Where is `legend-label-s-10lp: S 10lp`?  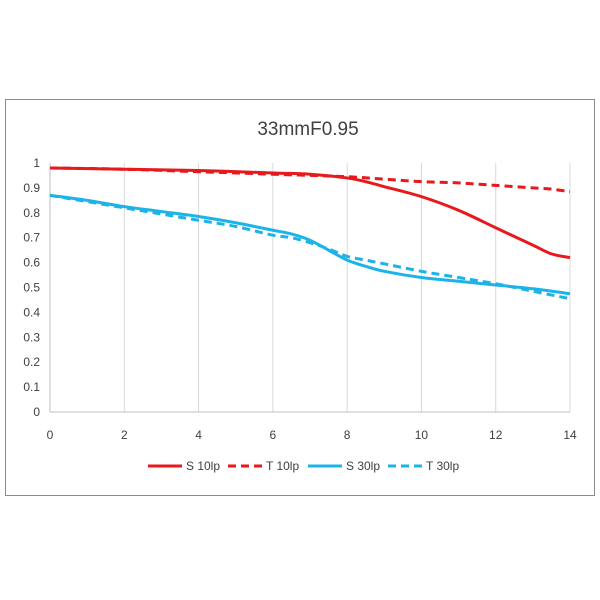 legend-label-s-10lp: S 10lp is located at coordinates (203, 466).